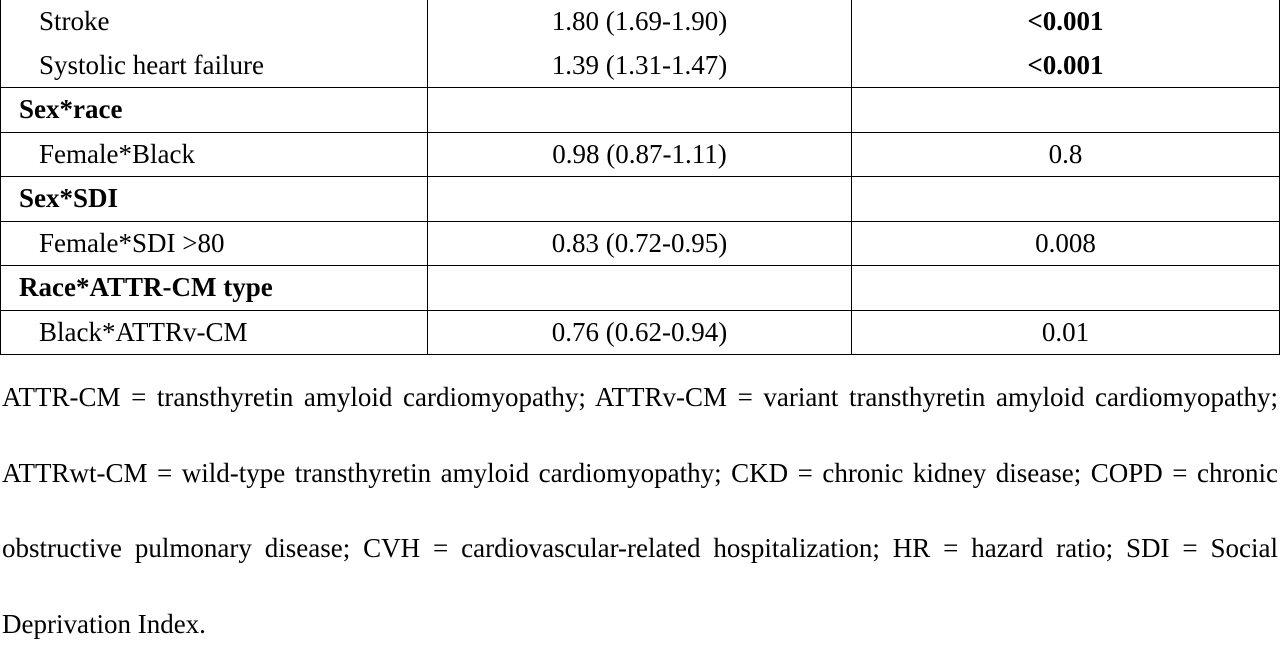 The width and height of the screenshot is (1280, 662). What do you see at coordinates (1065, 332) in the screenshot?
I see `p-value-cell: 0.01` at bounding box center [1065, 332].